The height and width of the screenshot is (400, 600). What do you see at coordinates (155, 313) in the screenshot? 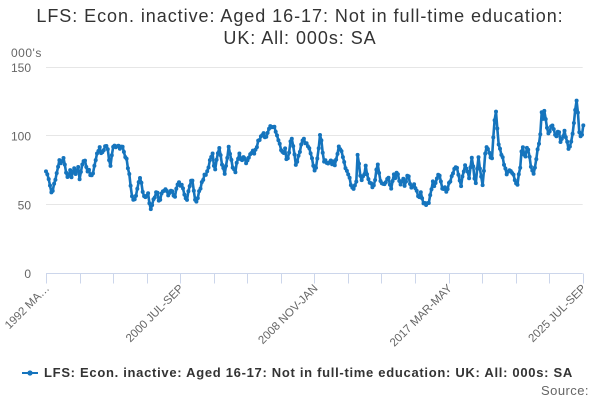
I see `svg-text: 2000 JUL-SEP` at bounding box center [155, 313].